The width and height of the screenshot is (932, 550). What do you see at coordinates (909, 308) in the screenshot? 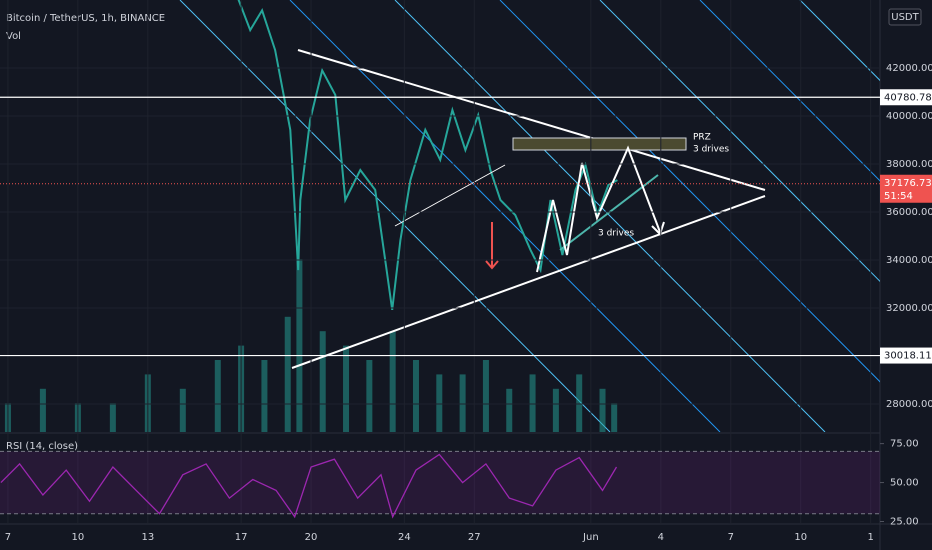
I see `y-tick-label: 32000.00` at bounding box center [909, 308].